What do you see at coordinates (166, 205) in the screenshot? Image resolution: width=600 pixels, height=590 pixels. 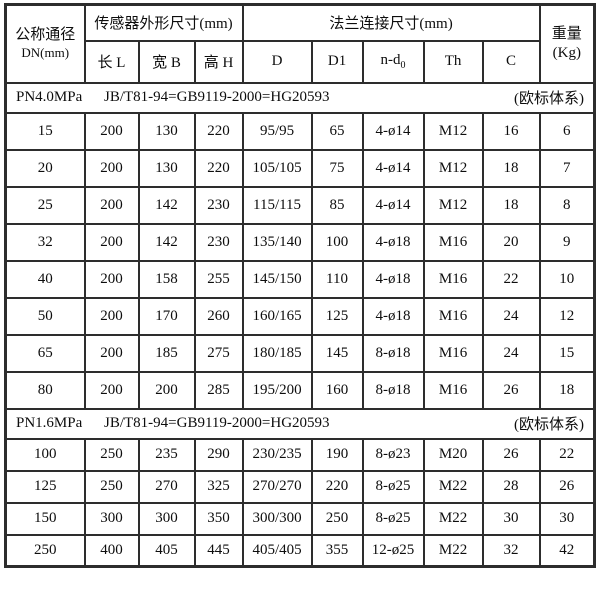 I see `cell-width-b: 142` at bounding box center [166, 205].